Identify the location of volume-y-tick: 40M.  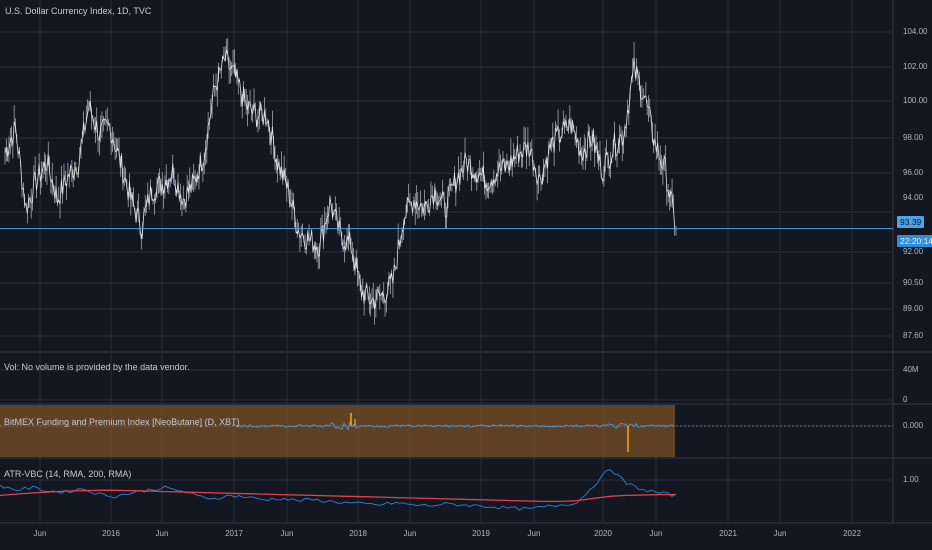
(911, 369).